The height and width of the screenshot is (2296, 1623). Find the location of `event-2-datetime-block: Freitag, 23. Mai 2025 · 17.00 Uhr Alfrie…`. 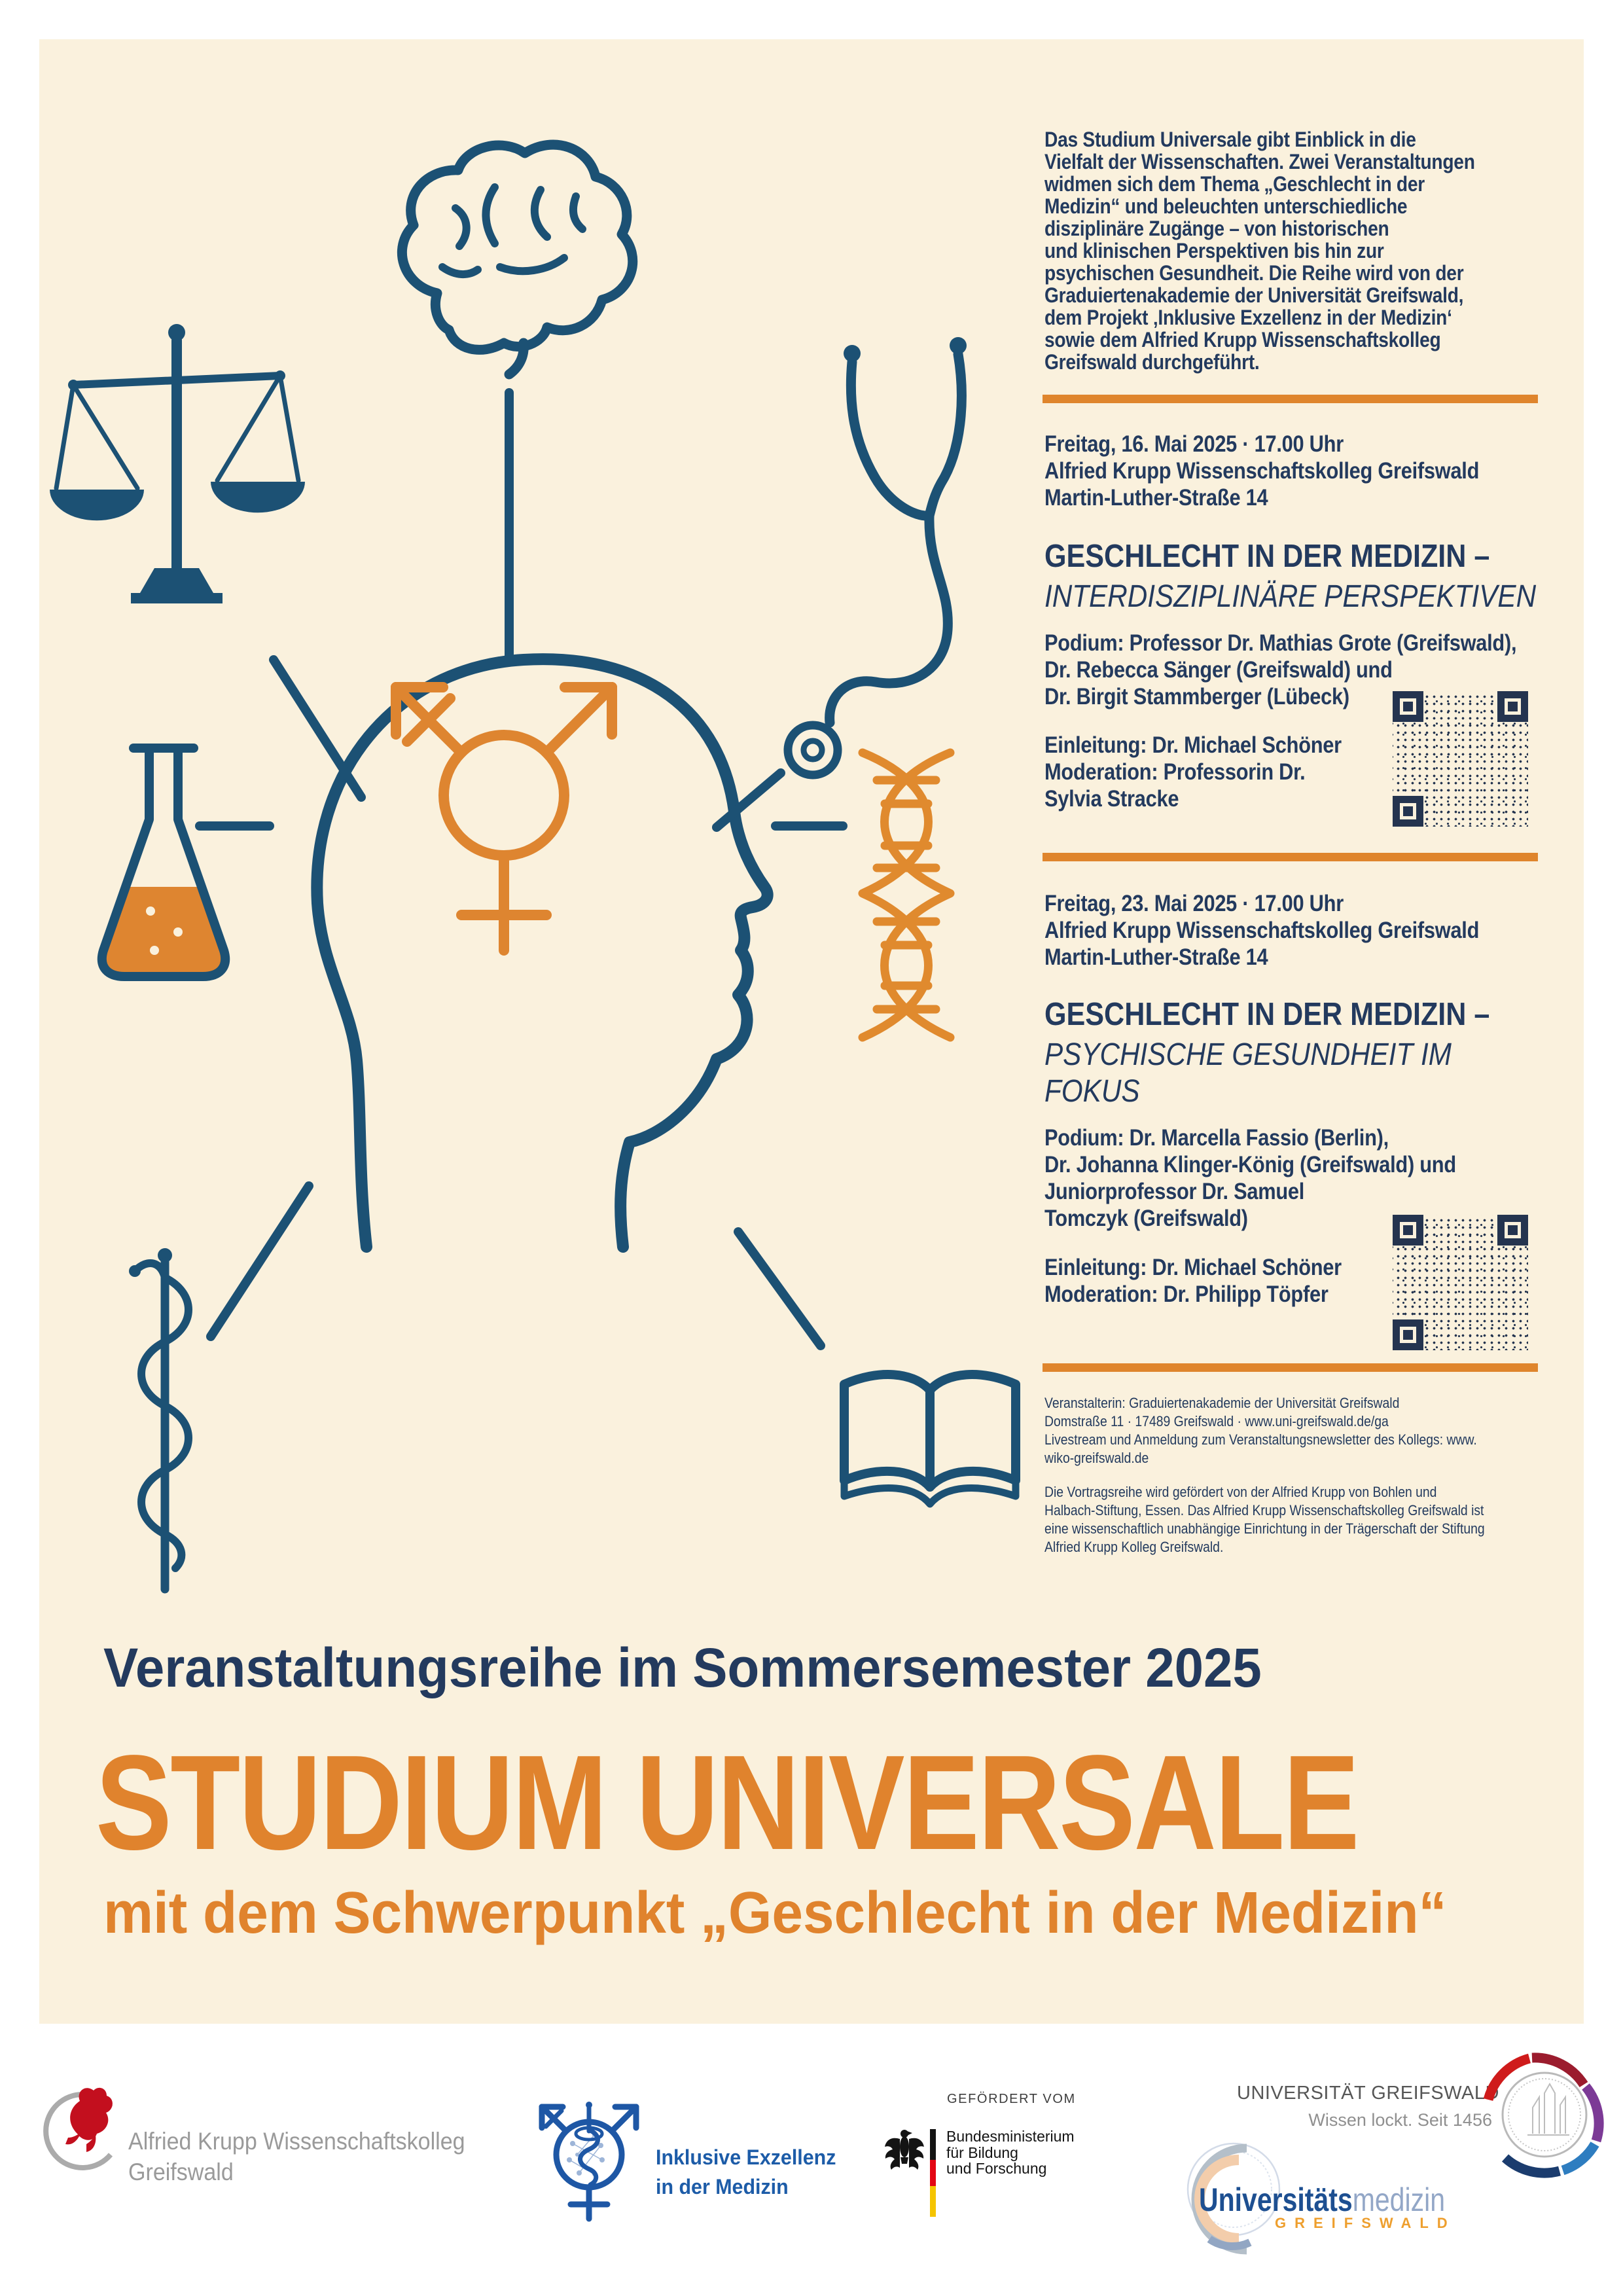

event-2-datetime-block: Freitag, 23. Mai 2025 · 17.00 Uhr Alfrie… is located at coordinates (1292, 930).